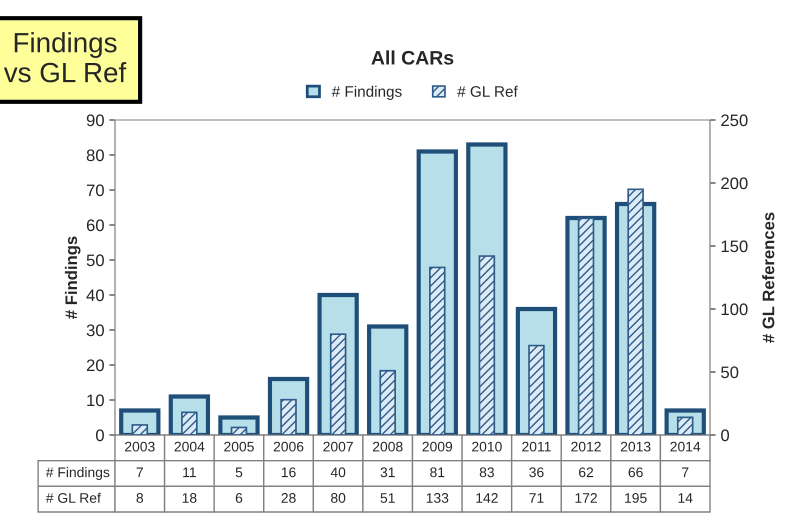 The width and height of the screenshot is (811, 524). What do you see at coordinates (387, 472) in the screenshot?
I see `data-label: 31` at bounding box center [387, 472].